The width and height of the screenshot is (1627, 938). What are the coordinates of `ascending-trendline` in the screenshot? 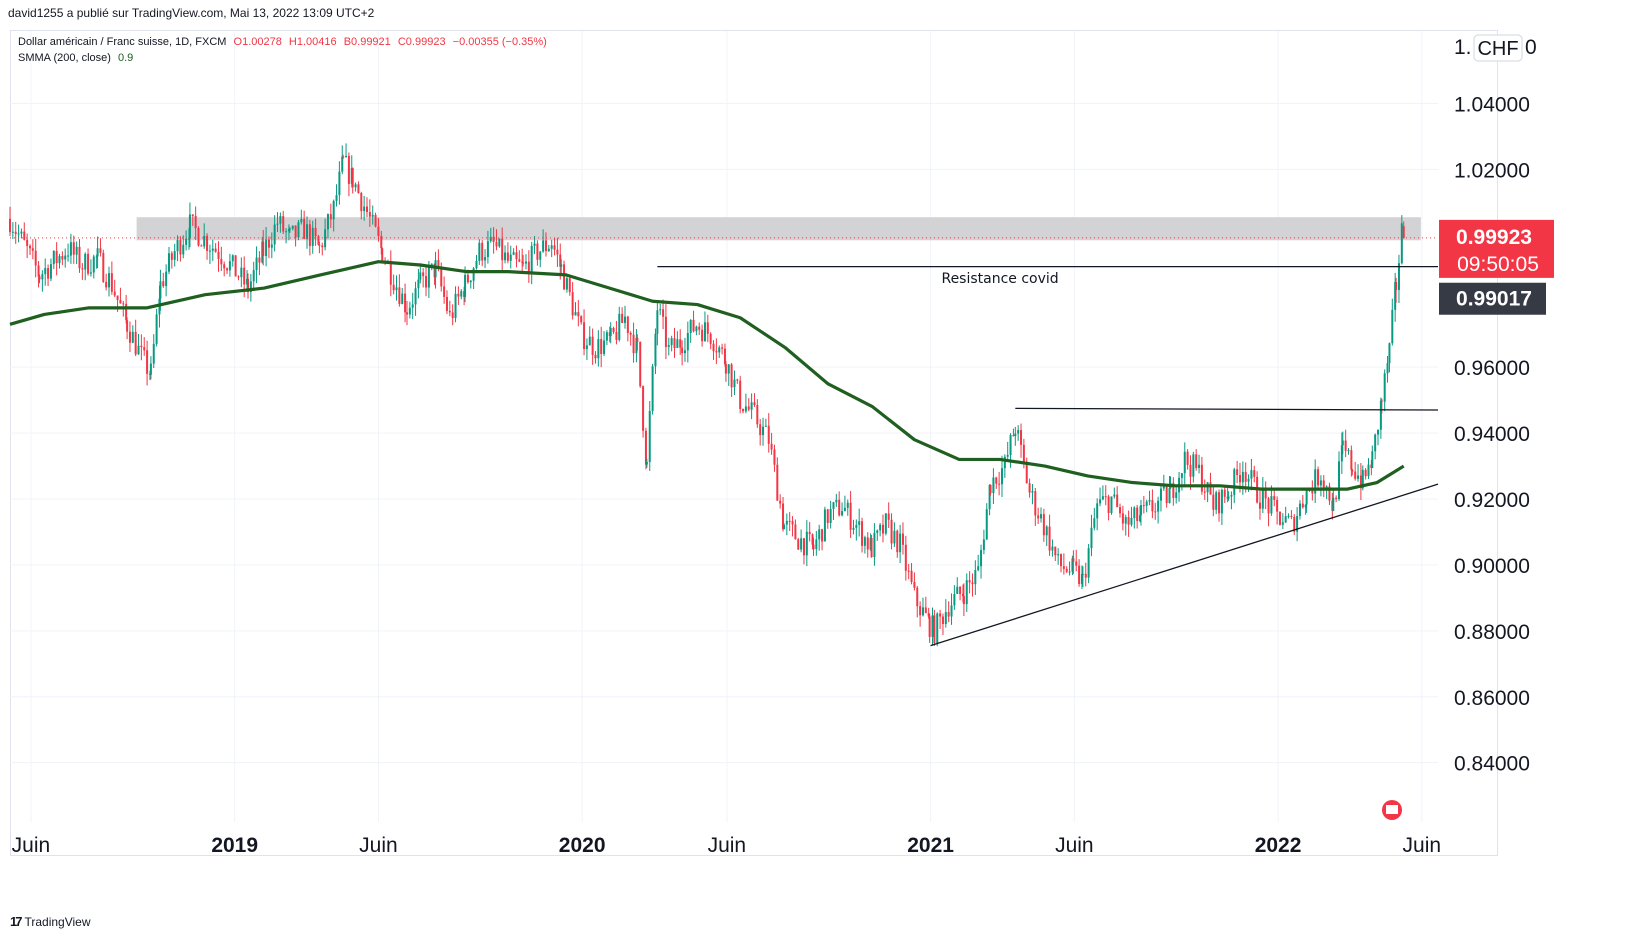 It's located at (1184, 565).